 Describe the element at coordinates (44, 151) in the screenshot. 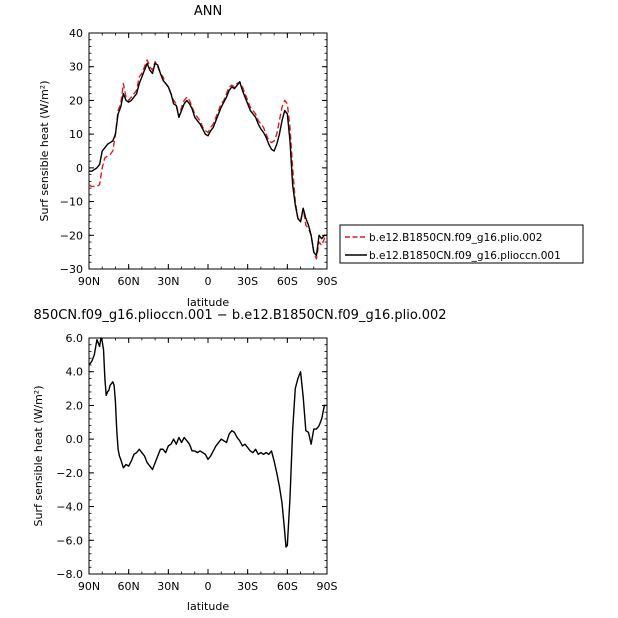

I see `top-y-axis-label: Surf sensible heat (W/m²)` at that location.